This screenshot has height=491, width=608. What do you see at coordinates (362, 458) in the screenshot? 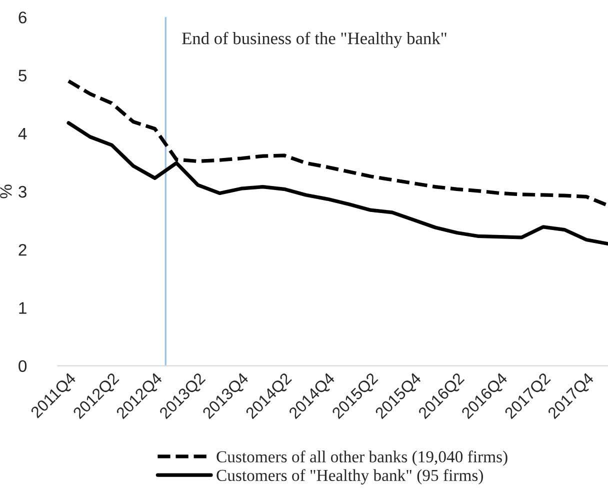
I see `legend-label: Customers of all other banks (19,040 firms)` at bounding box center [362, 458].